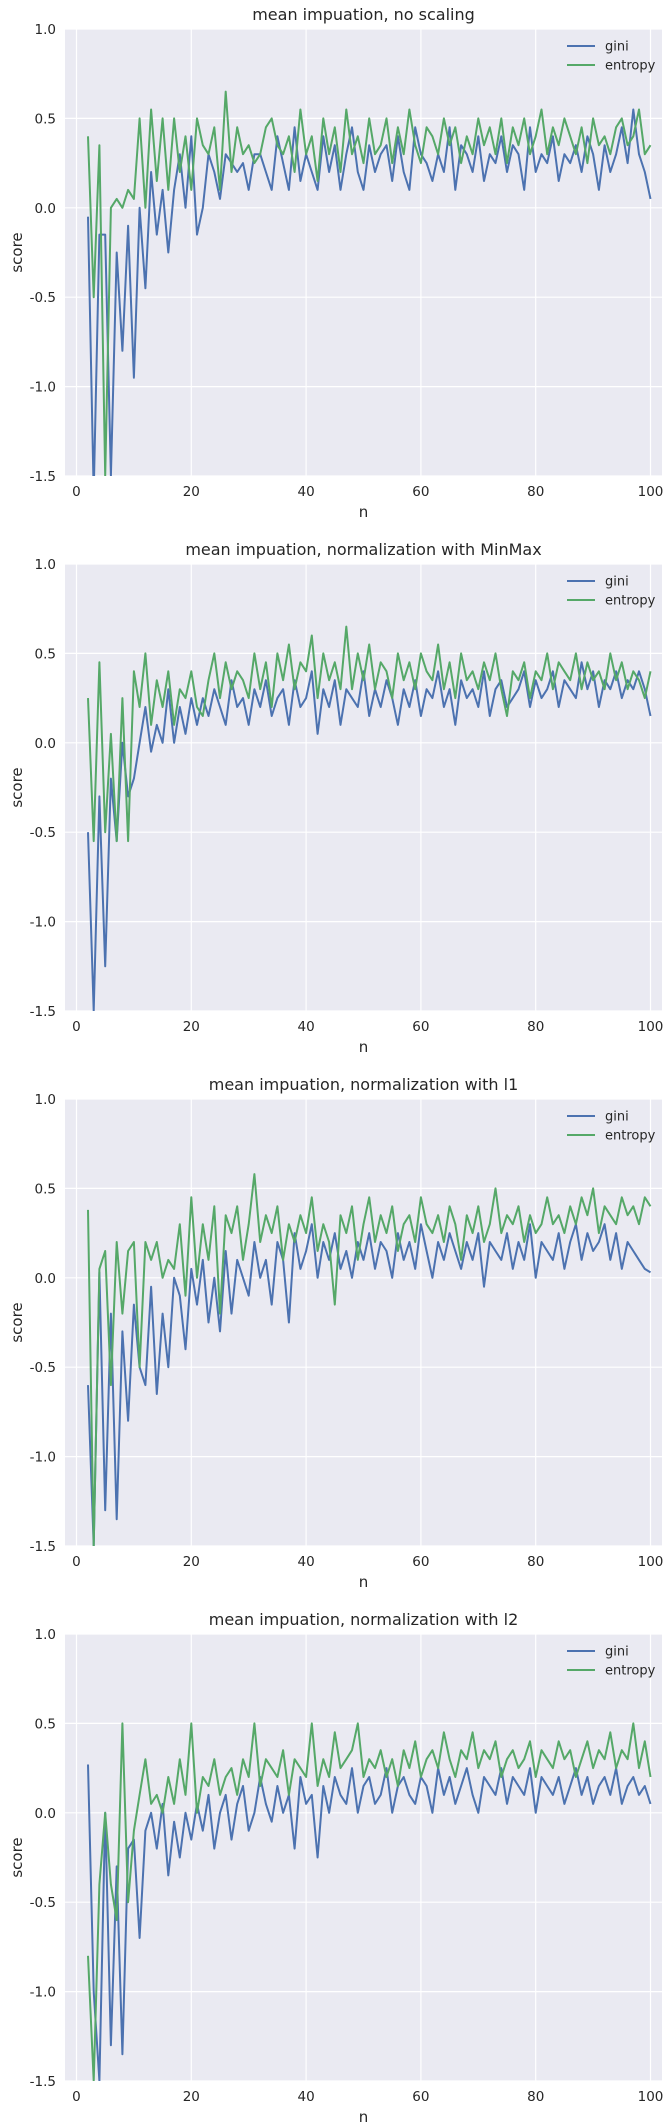  I want to click on chart-title: mean impuation, normalization with l2, so click(364, 1619).